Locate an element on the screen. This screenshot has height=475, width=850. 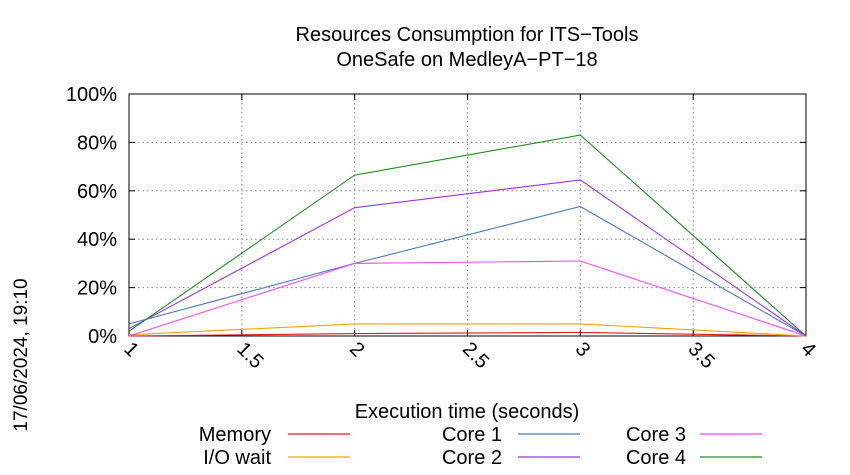
legend-label-memory: Memory is located at coordinates (235, 435).